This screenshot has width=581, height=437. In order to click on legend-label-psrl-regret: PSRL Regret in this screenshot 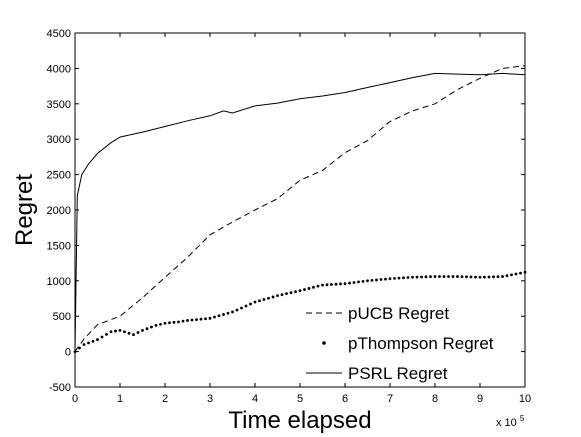, I will do `click(398, 373)`.